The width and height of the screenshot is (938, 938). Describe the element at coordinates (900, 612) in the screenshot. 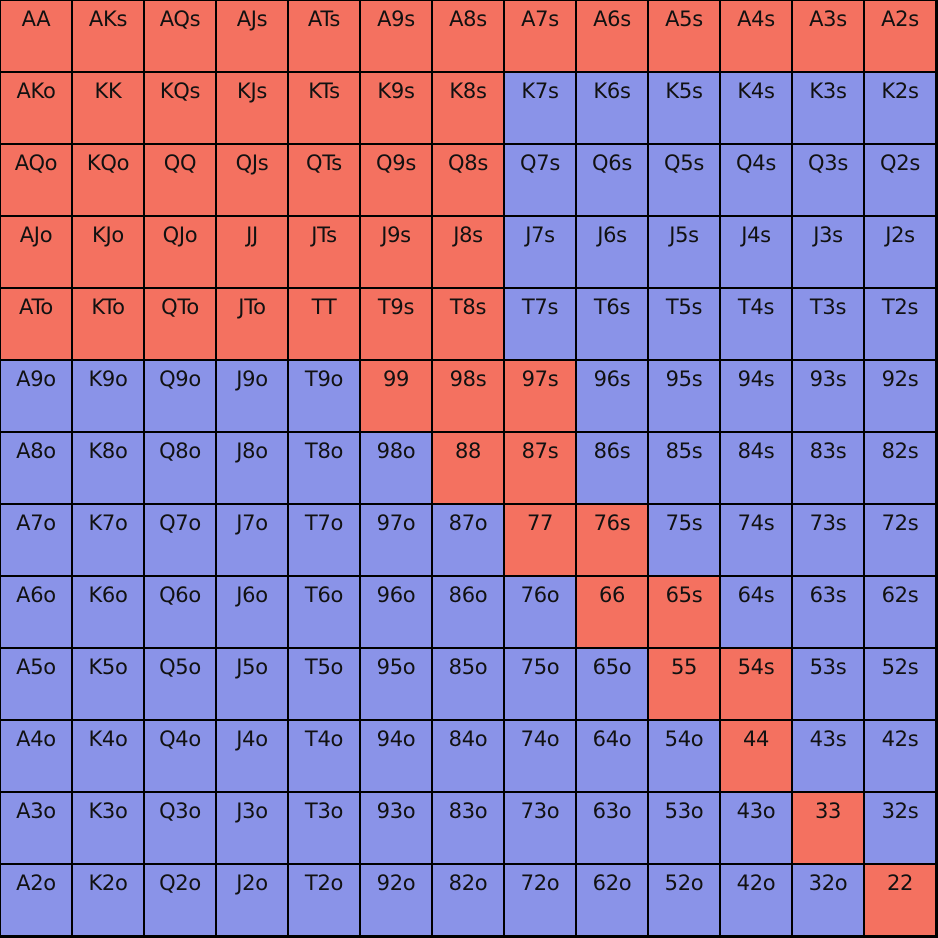

I see `hand-cell-suited: 62s` at that location.